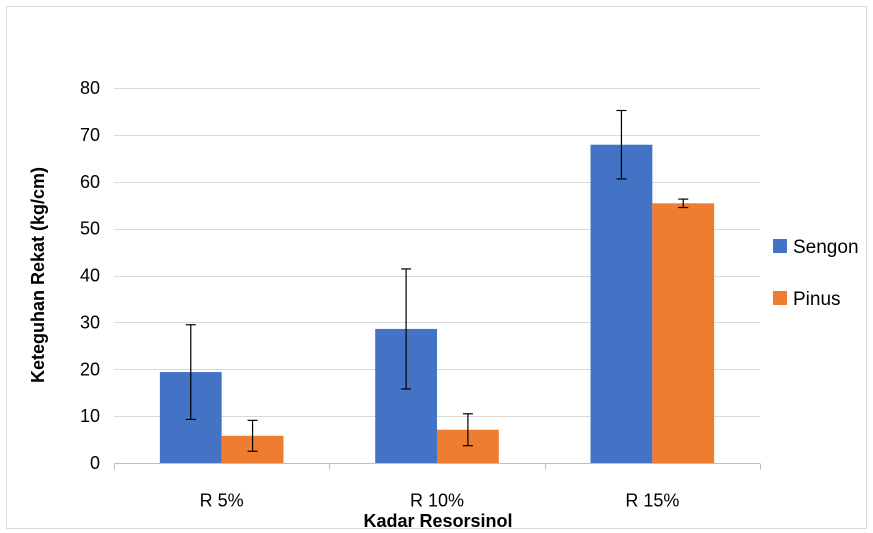 This screenshot has height=533, width=873. What do you see at coordinates (780, 298) in the screenshot?
I see `legend-swatch-pinus` at bounding box center [780, 298].